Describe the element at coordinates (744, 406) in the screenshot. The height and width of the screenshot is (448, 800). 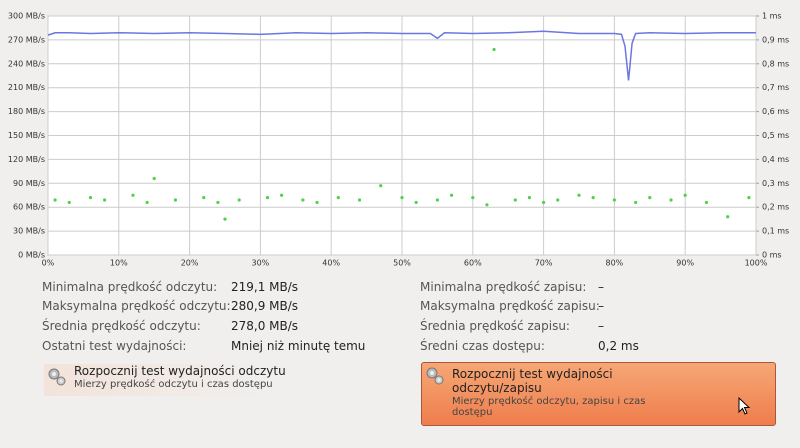
I see `mouse-cursor` at that location.